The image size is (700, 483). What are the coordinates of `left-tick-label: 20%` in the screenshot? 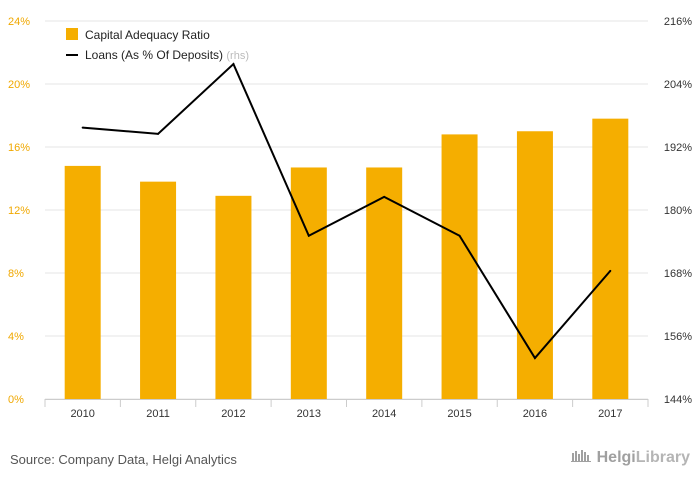 It's located at (19, 85).